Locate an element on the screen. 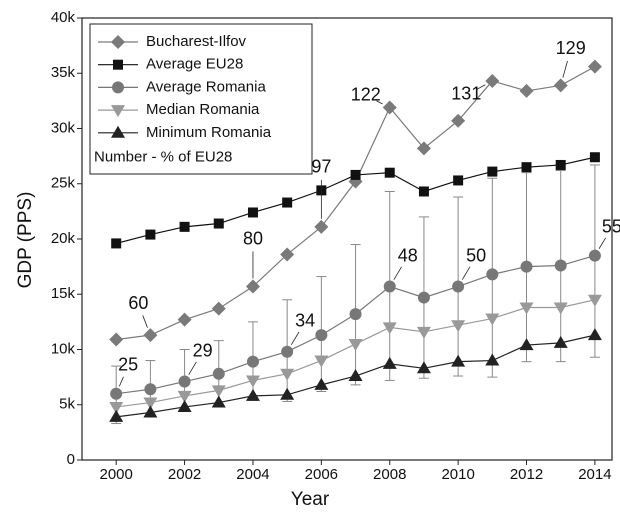  y-tick-label: 40k is located at coordinates (63, 17).